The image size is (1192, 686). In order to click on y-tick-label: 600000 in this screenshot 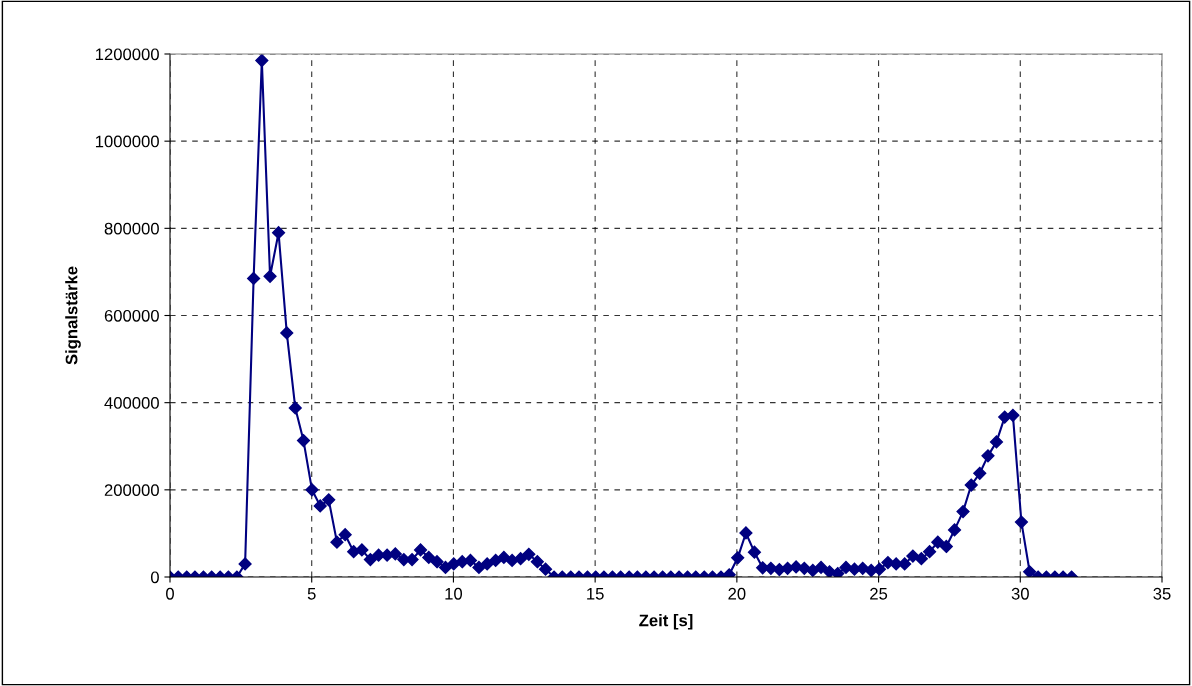, I will do `click(131, 315)`.